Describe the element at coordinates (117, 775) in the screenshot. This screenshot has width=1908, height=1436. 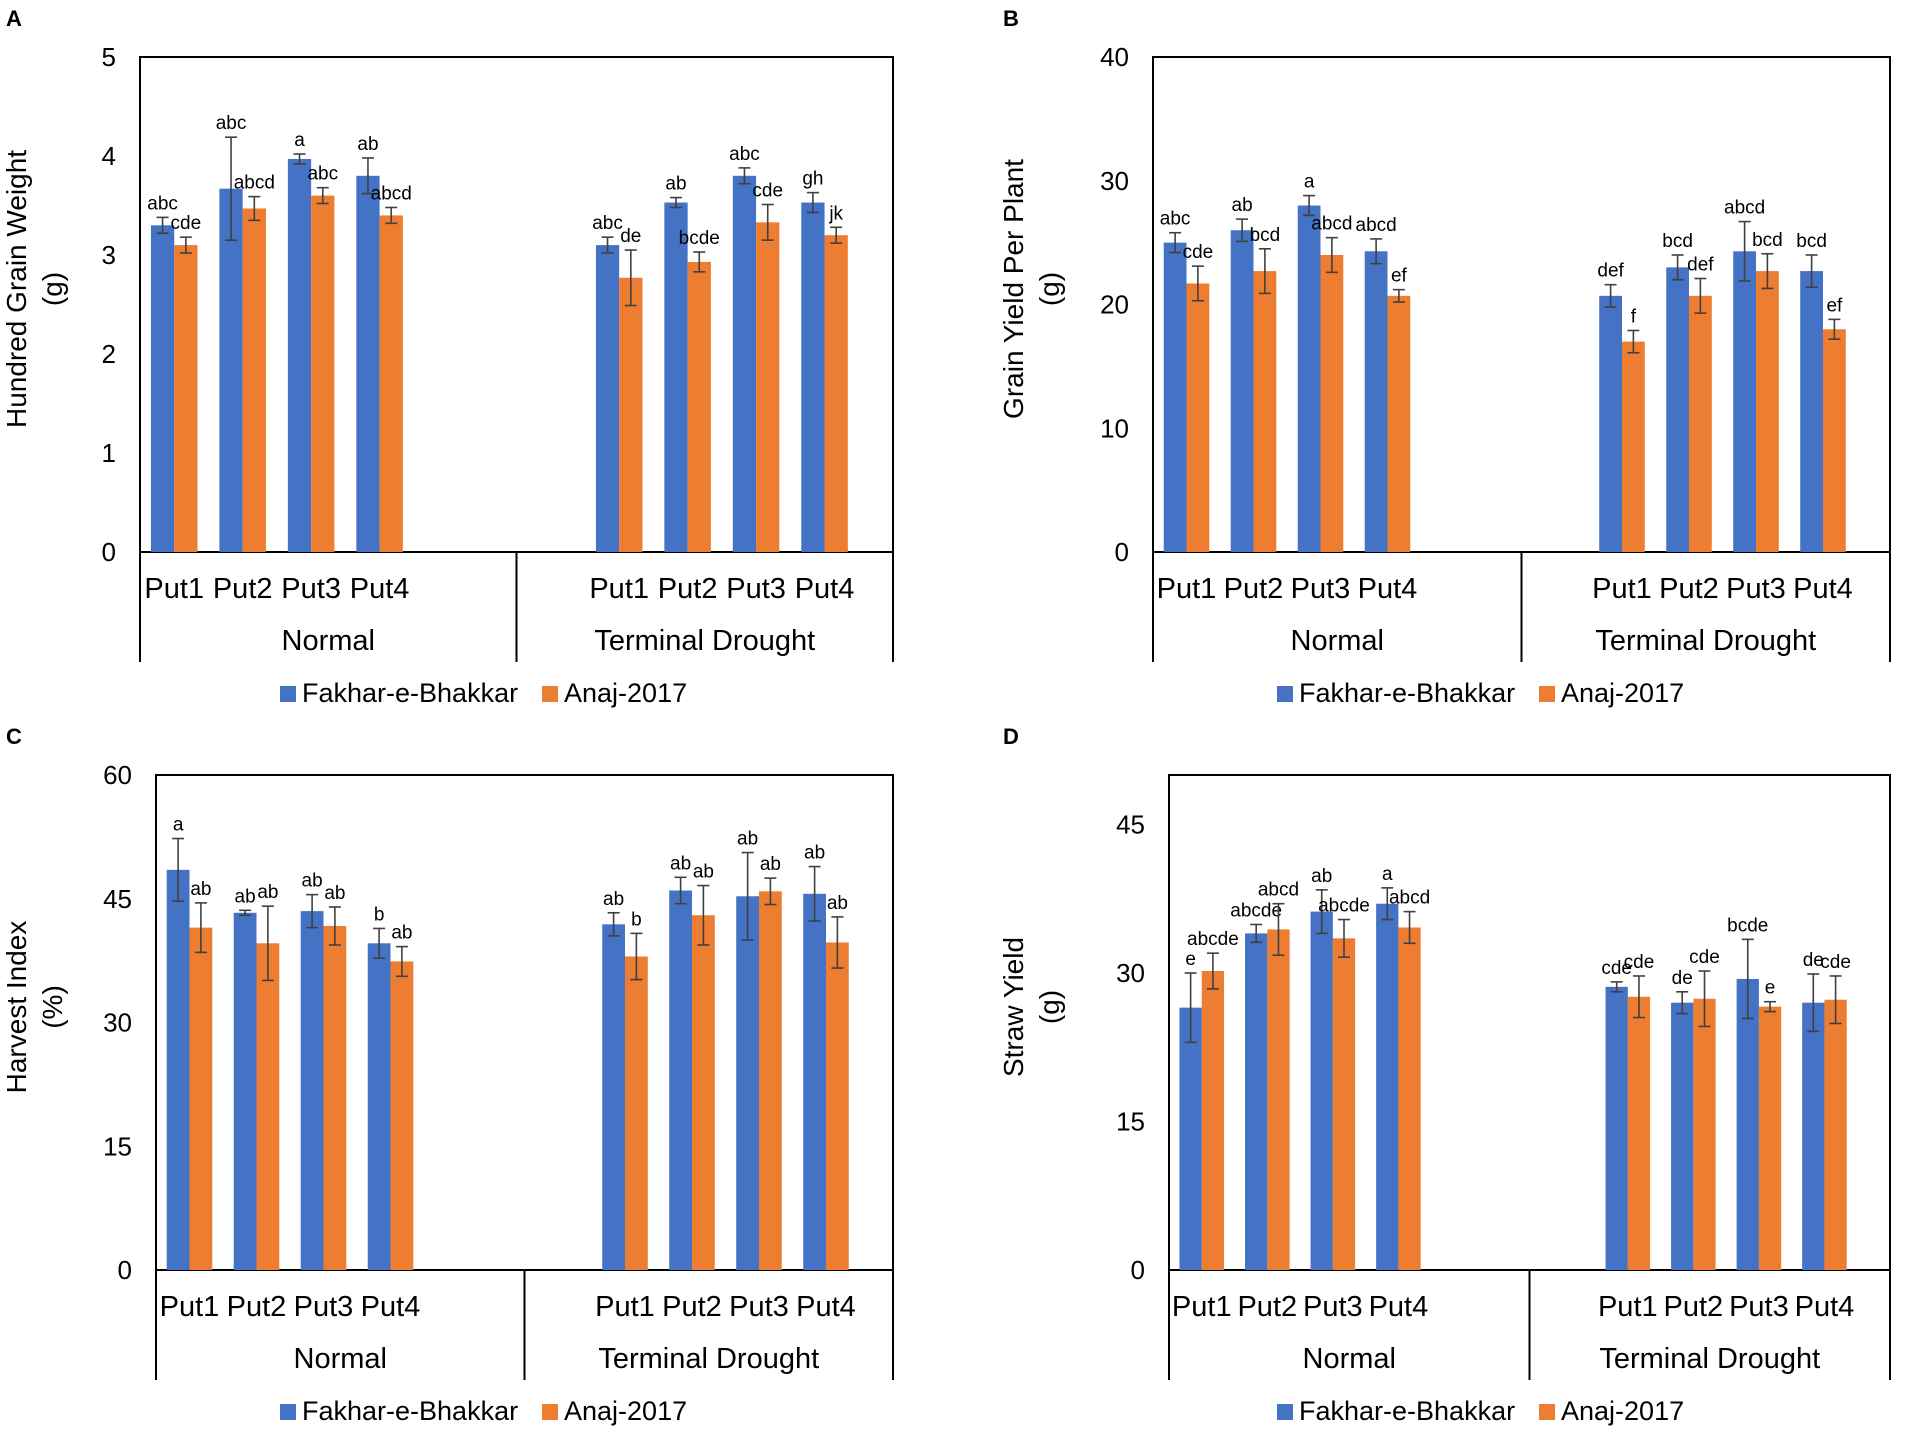
I see `y-tick-label: 60` at that location.